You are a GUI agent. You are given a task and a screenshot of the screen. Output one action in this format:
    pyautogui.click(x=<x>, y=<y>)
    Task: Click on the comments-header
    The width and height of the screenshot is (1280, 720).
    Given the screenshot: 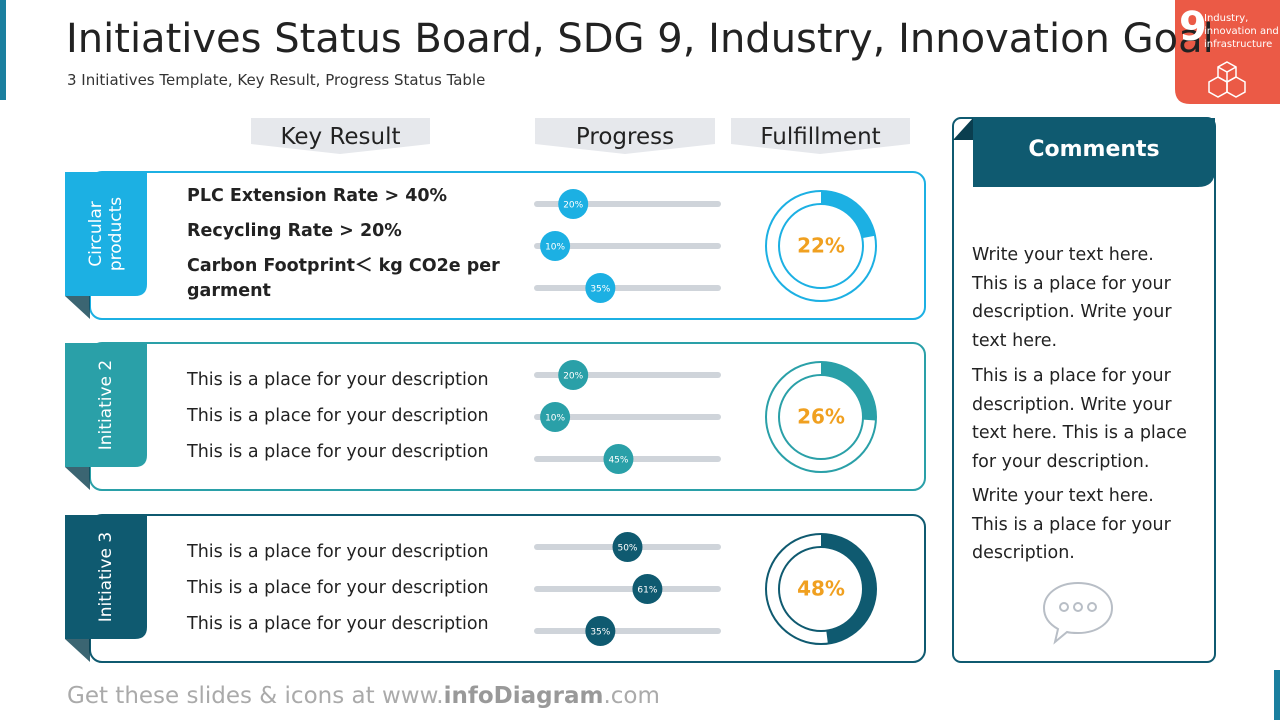 What is the action you would take?
    pyautogui.click(x=1094, y=152)
    